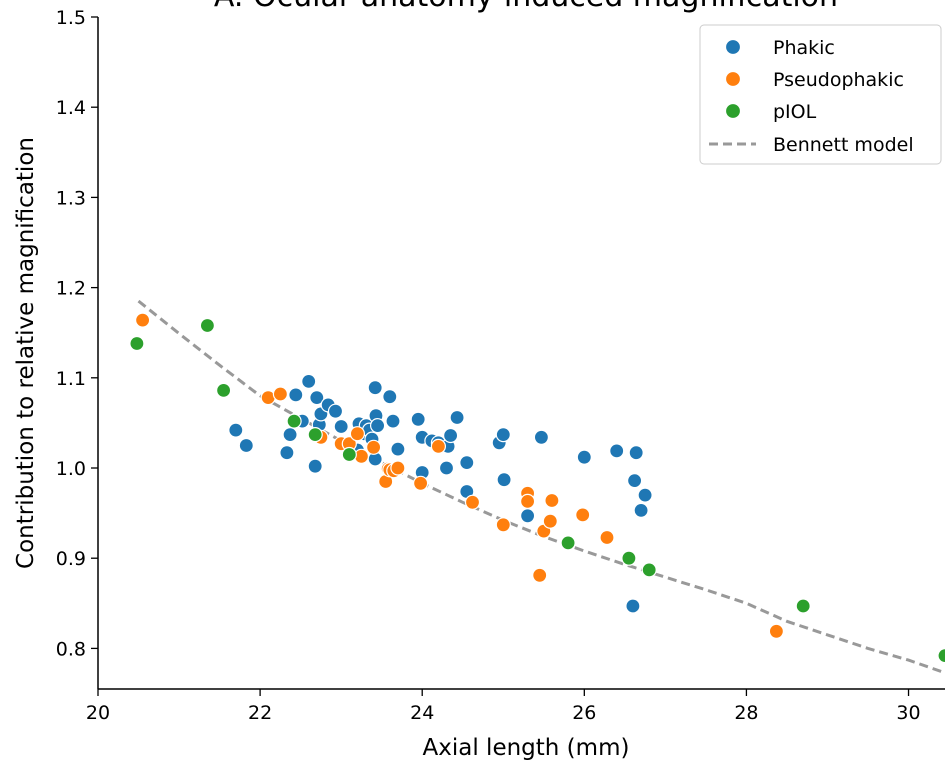 The image size is (945, 764). I want to click on y-tick-label: 0.8, so click(71, 649).